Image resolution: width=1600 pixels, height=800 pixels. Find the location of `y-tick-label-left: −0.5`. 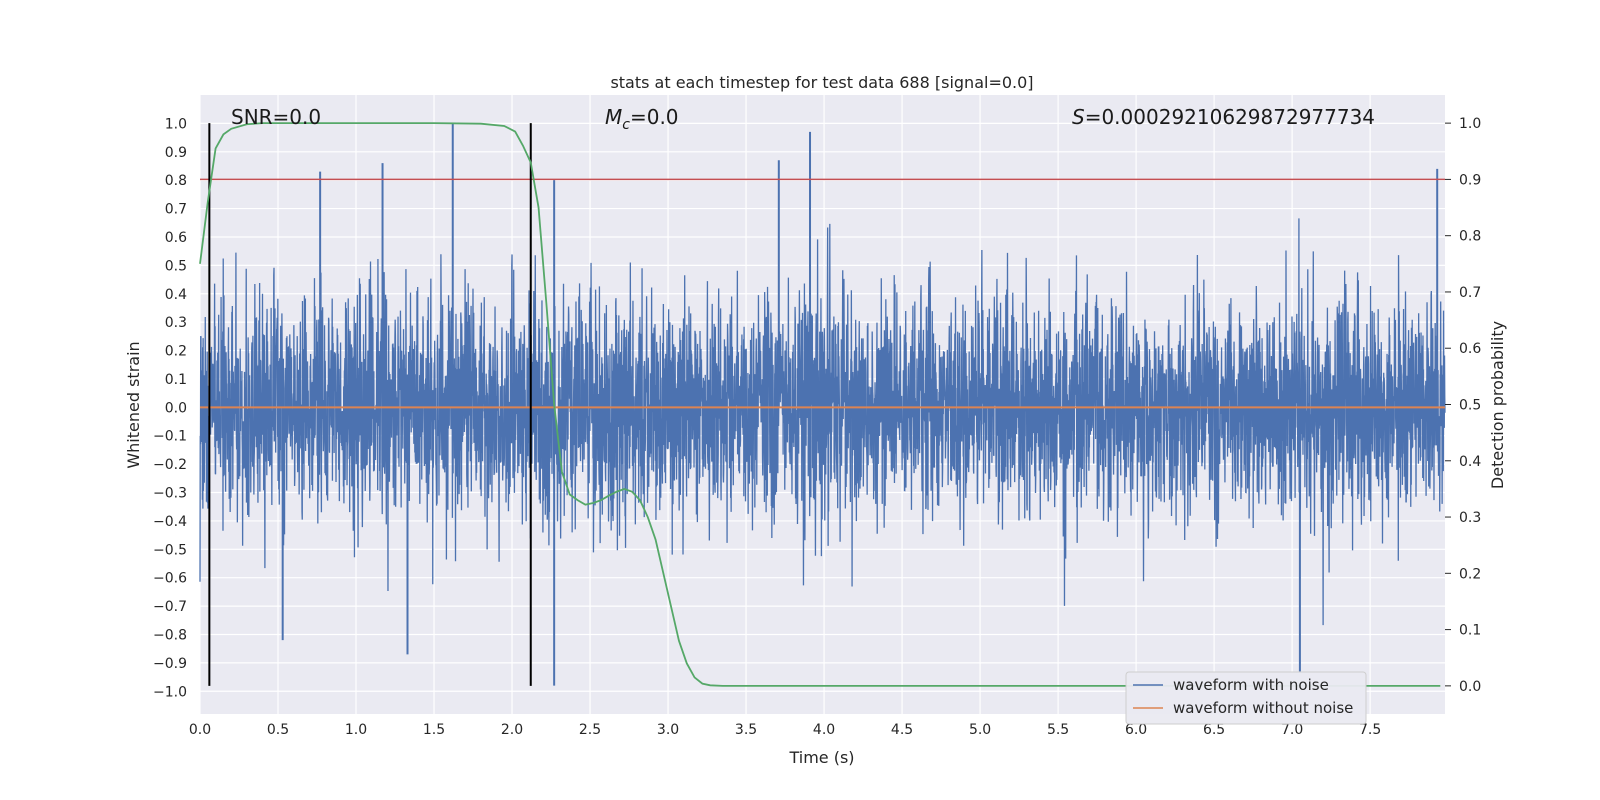

y-tick-label-left: −0.5 is located at coordinates (170, 550).